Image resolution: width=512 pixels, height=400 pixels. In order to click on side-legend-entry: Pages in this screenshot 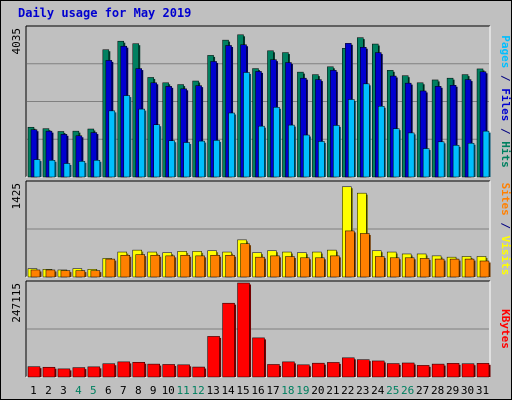, I will do `click(505, 51)`.